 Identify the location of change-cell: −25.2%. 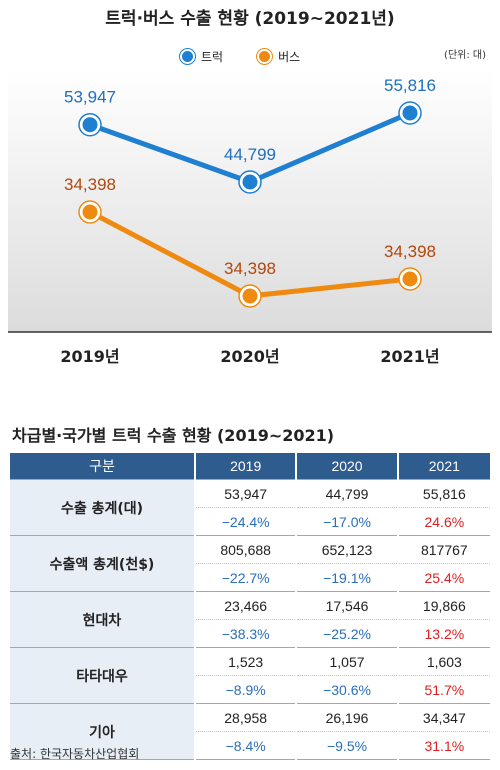
(346, 633).